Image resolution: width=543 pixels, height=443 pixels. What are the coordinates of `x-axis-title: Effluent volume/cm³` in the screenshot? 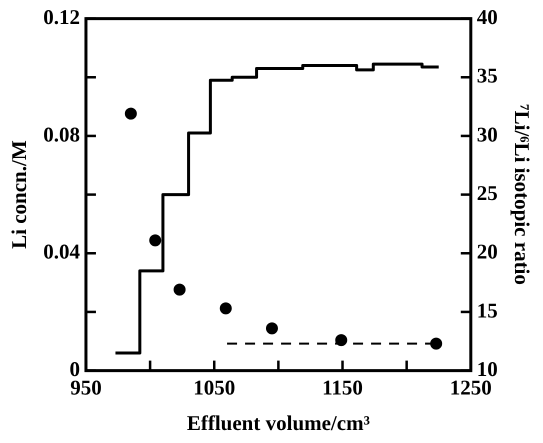 It's located at (278, 422).